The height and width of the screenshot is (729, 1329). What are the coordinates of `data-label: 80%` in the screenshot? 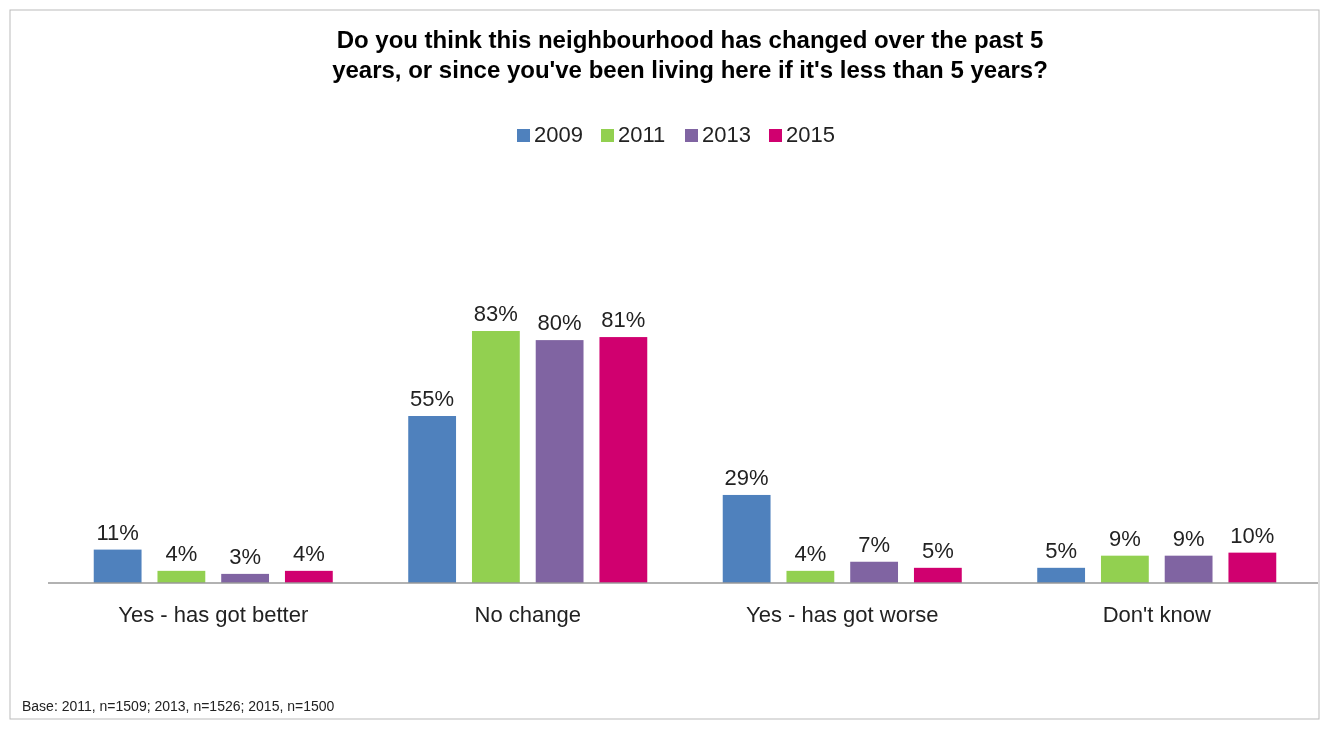 It's located at (559, 323).